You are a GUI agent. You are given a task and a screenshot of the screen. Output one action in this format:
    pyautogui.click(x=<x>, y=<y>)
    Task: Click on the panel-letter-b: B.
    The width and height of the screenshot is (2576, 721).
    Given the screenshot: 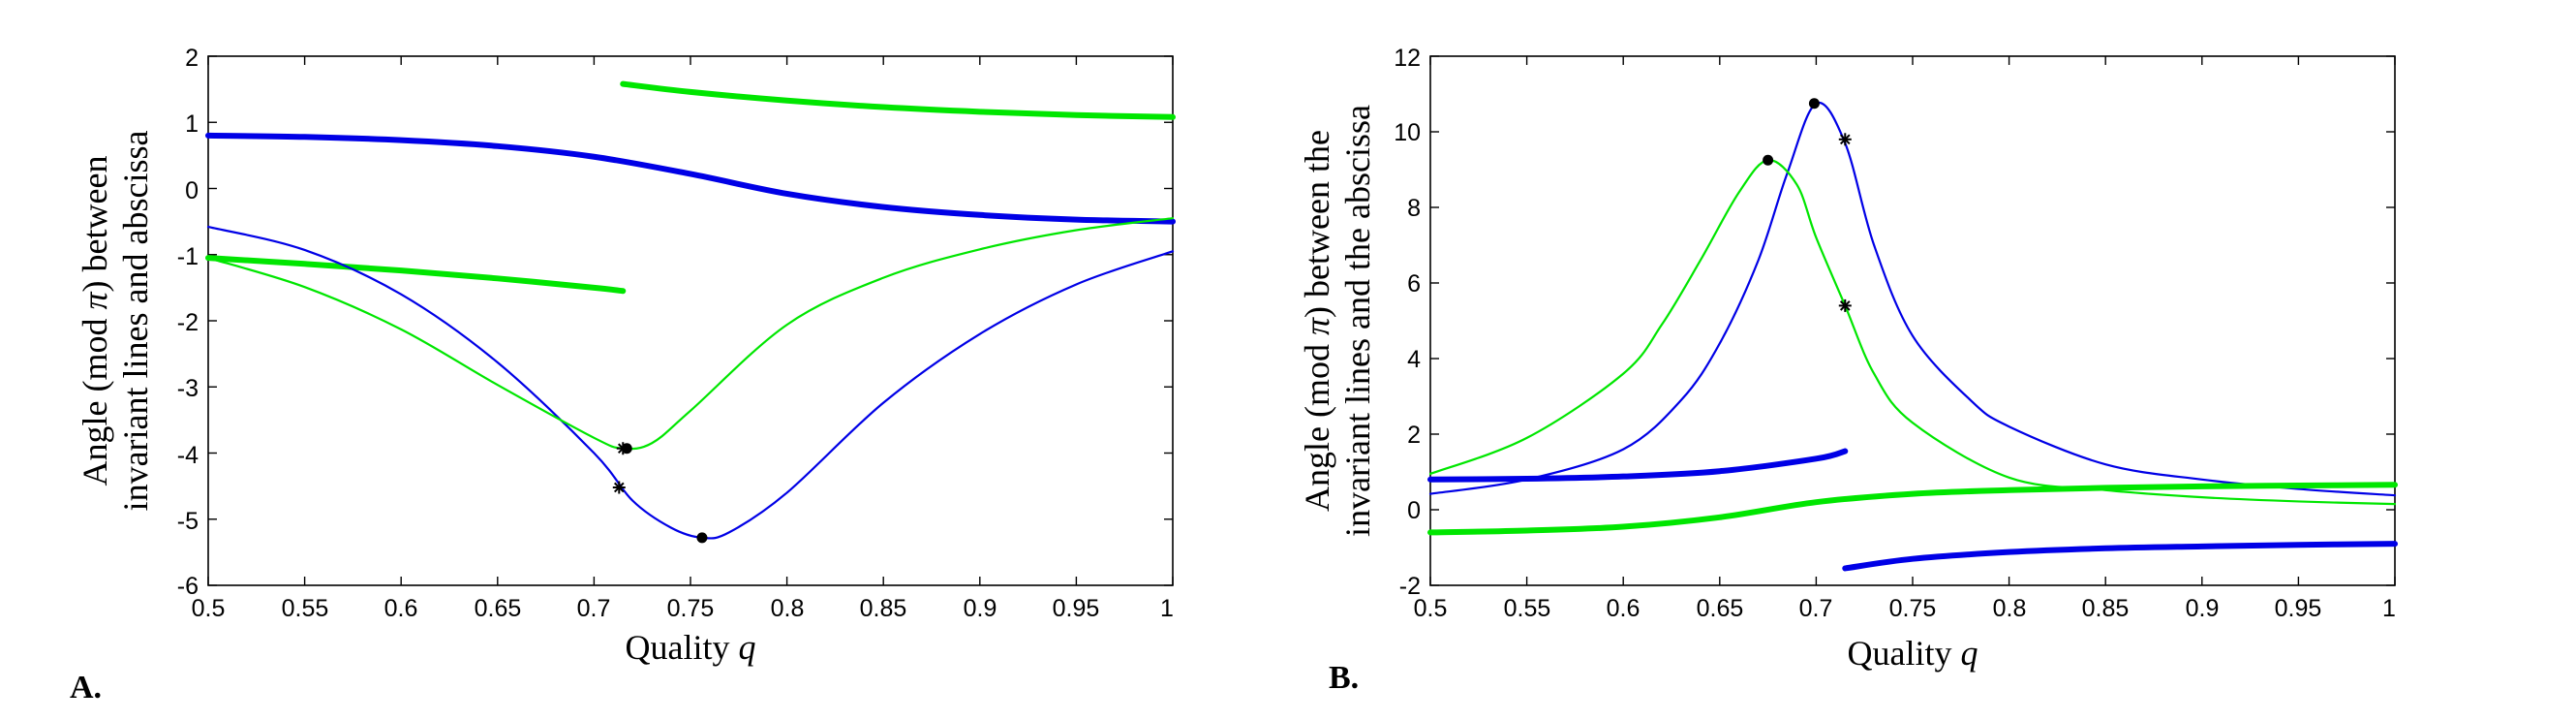 What is the action you would take?
    pyautogui.click(x=1344, y=678)
    